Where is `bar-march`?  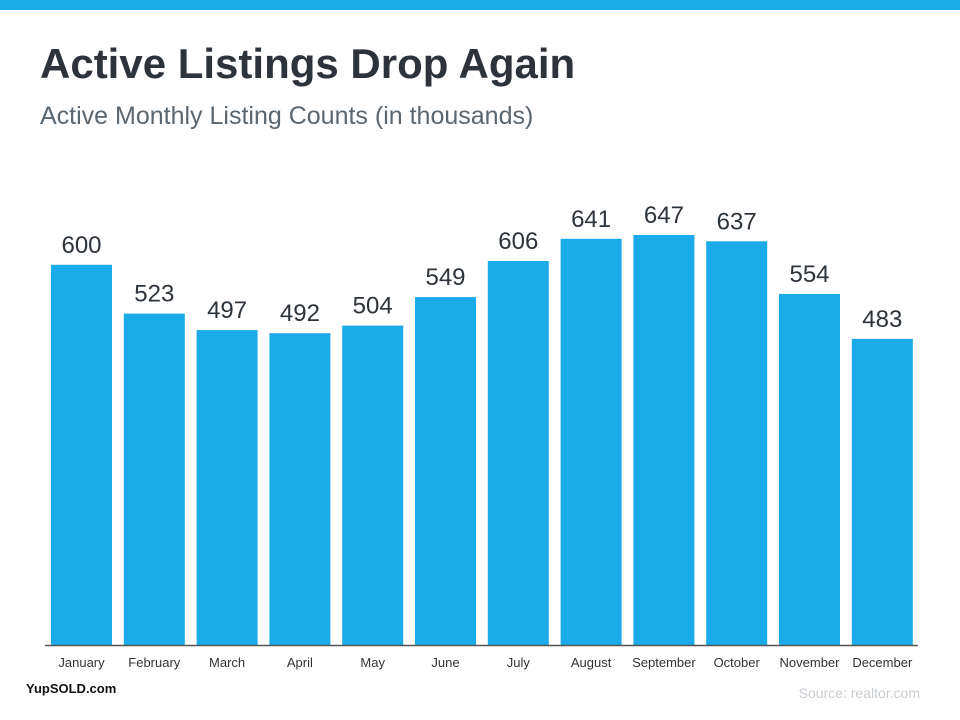 bar-march is located at coordinates (227, 487).